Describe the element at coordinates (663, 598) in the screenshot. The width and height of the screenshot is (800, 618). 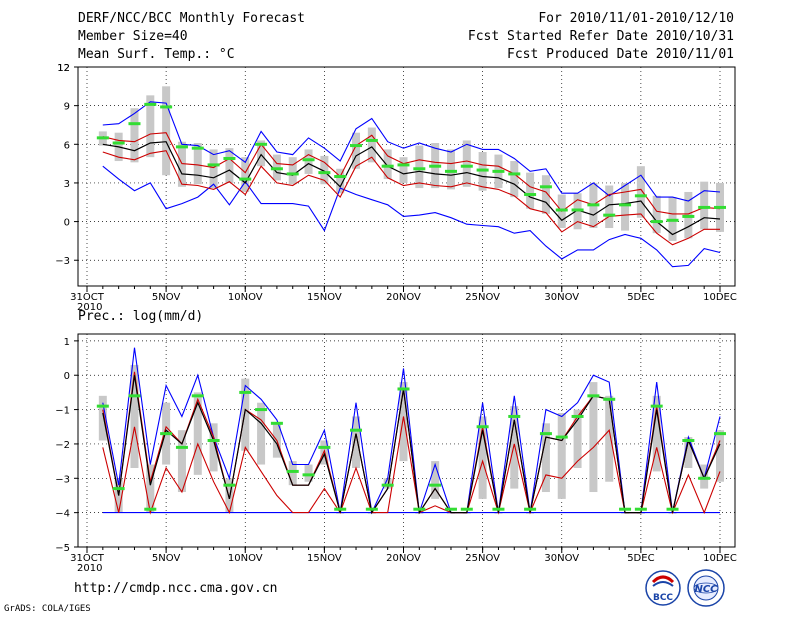
I see `bcc-logo-text: BCC` at that location.